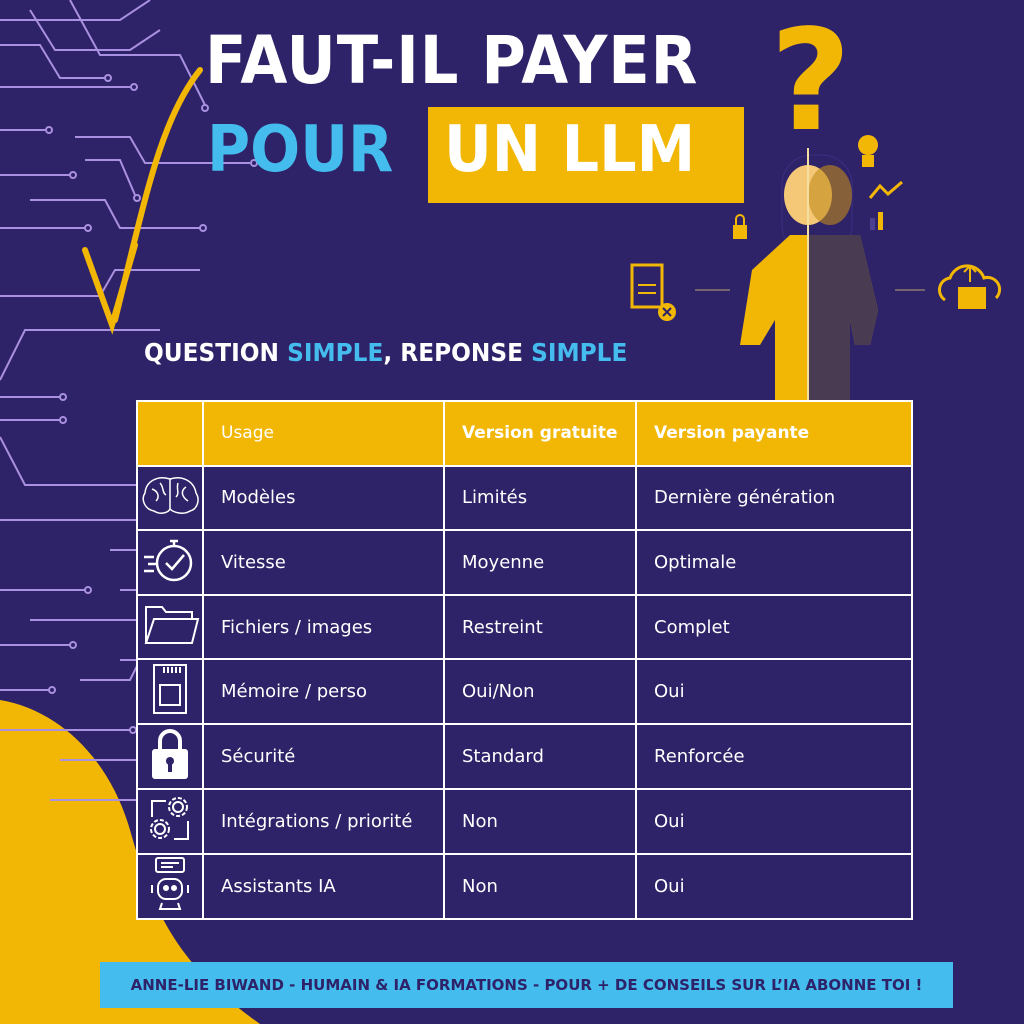 The width and height of the screenshot is (1024, 1024). I want to click on brain-icon, so click(170, 498).